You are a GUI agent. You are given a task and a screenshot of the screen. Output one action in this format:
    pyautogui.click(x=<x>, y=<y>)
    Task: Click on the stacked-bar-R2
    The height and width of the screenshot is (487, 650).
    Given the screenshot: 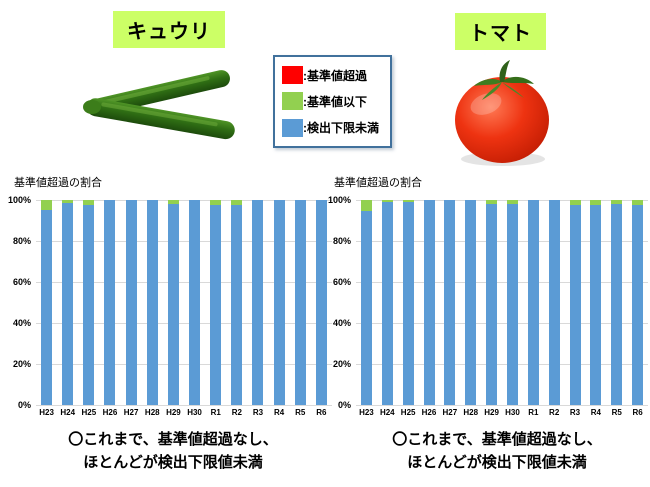 What is the action you would take?
    pyautogui.click(x=237, y=302)
    